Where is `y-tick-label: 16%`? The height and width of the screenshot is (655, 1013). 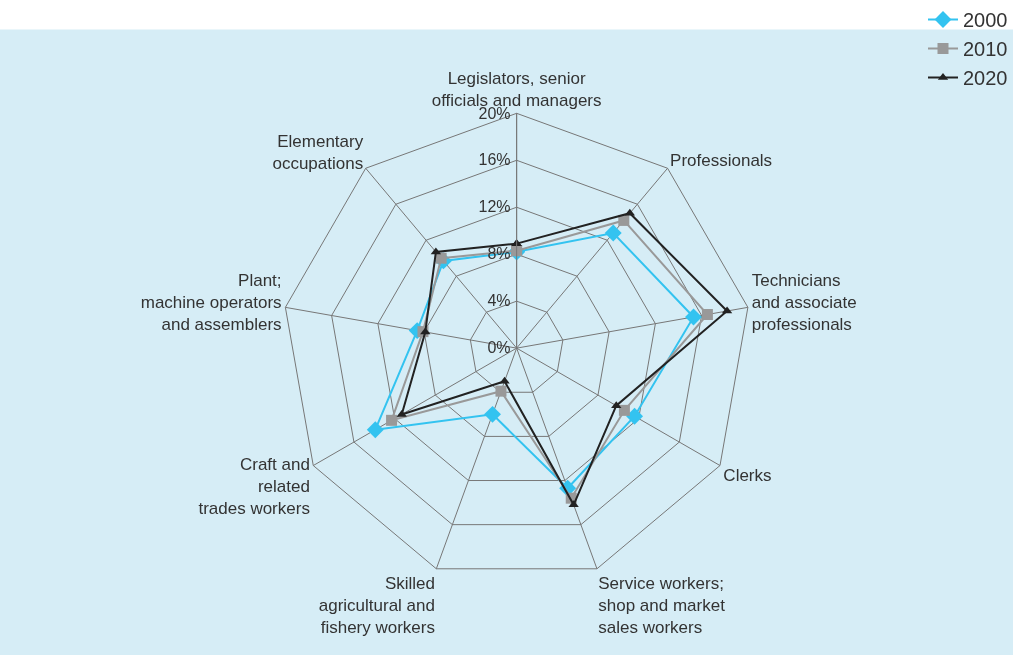 y-tick-label: 16% is located at coordinates (494, 160).